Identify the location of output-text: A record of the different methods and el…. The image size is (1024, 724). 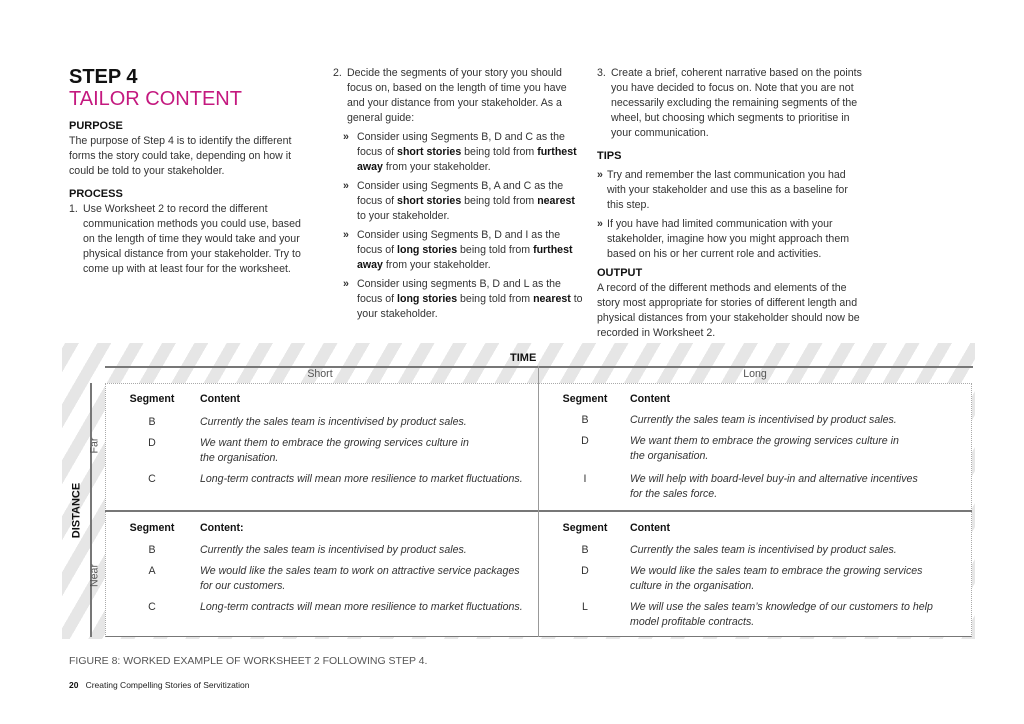
(728, 310).